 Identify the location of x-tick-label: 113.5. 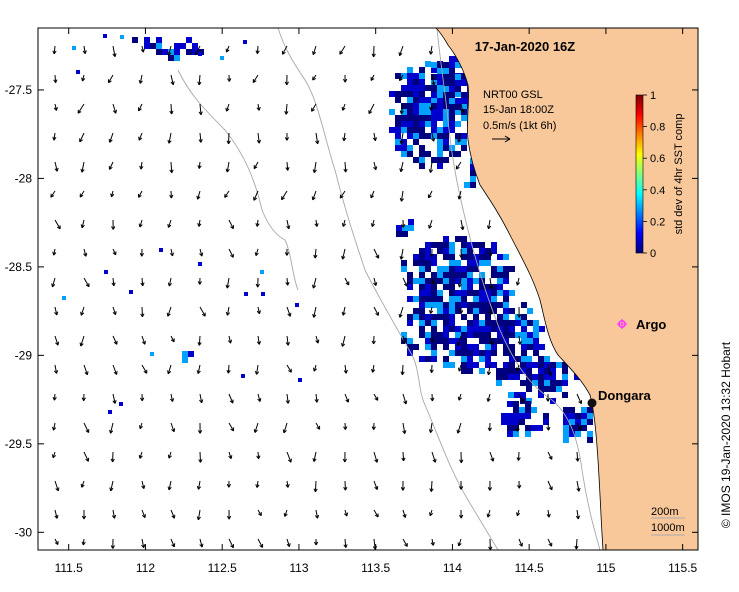
(375, 568).